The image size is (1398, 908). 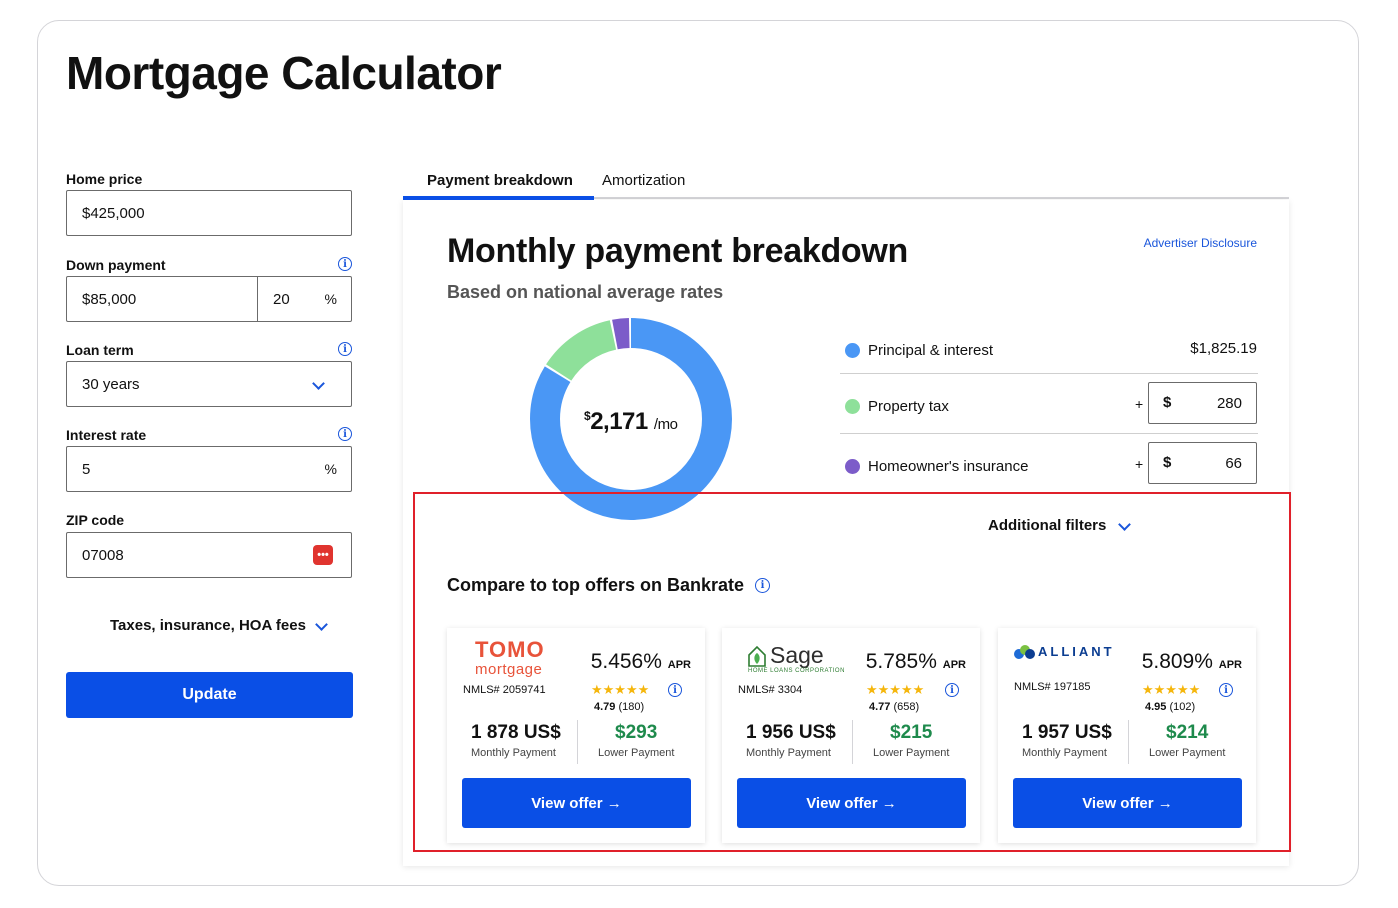 What do you see at coordinates (103, 555) in the screenshot?
I see `zip-code-value: 07008` at bounding box center [103, 555].